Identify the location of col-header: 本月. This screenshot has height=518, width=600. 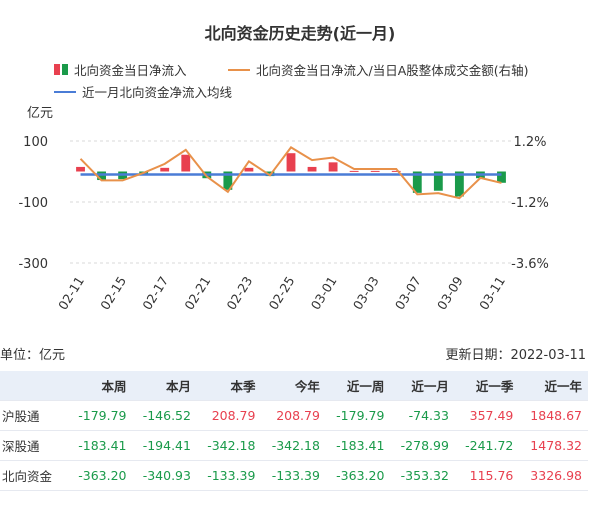
(164, 386).